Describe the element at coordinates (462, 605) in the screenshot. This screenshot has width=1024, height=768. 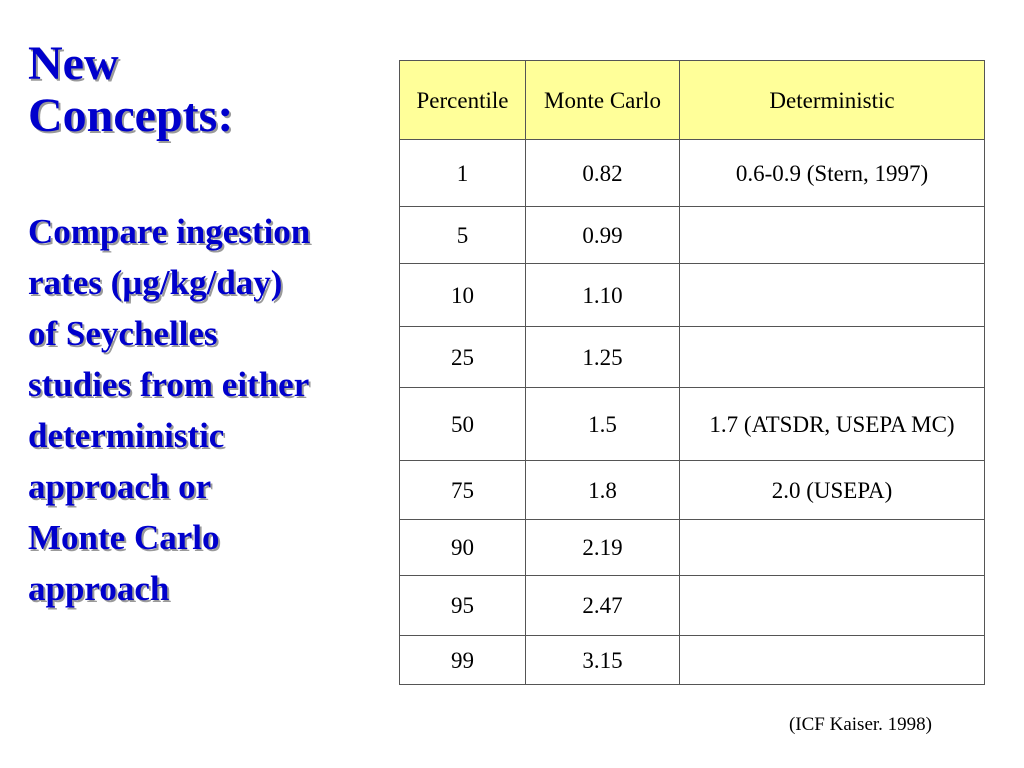
I see `cell-percentile: 95` at that location.